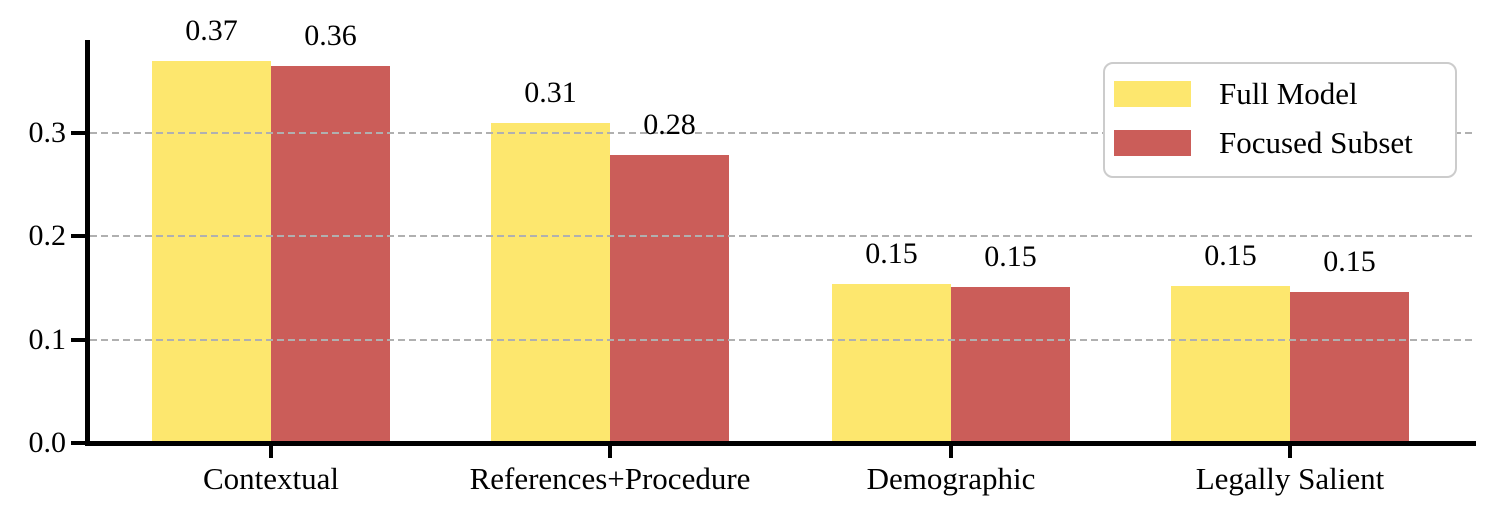  What do you see at coordinates (550, 92) in the screenshot?
I see `bar-value-label: 0.31` at bounding box center [550, 92].